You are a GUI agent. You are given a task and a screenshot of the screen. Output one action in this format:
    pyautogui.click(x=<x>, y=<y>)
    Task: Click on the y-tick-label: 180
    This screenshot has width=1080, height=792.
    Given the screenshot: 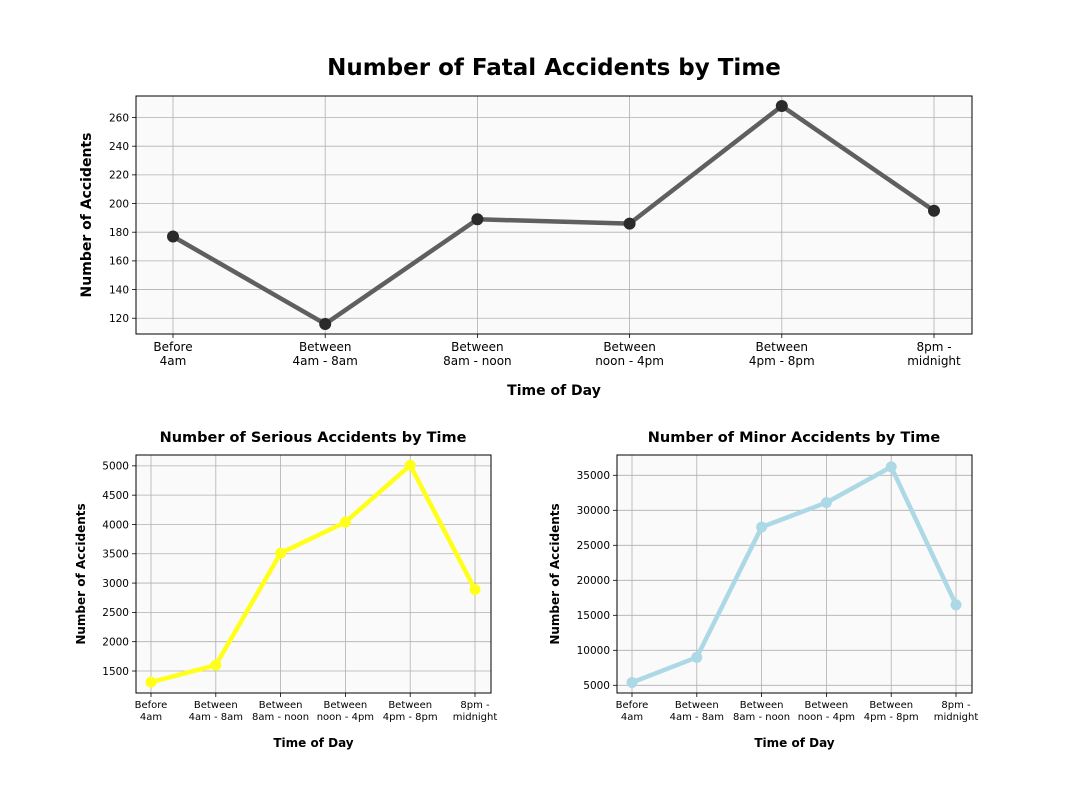 What is the action you would take?
    pyautogui.click(x=119, y=233)
    